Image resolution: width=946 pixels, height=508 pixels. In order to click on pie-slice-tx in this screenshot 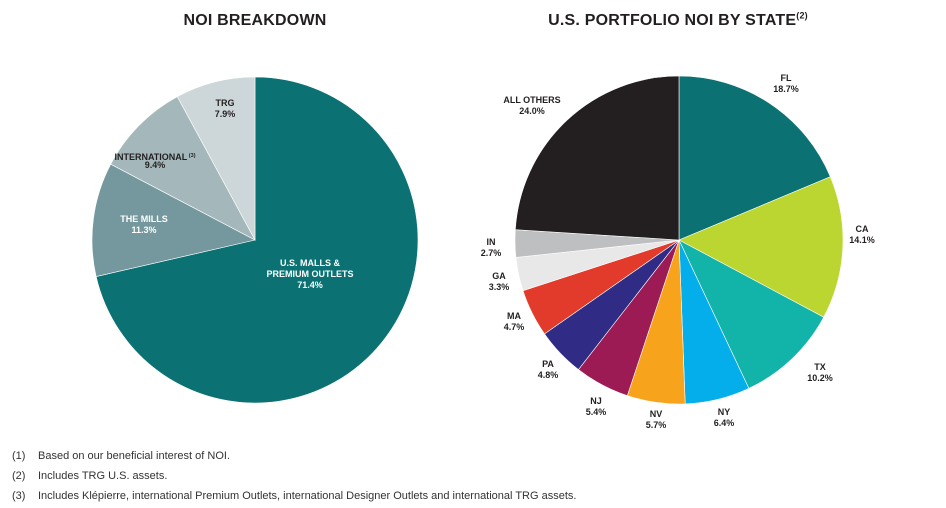, I will do `click(751, 314)`.